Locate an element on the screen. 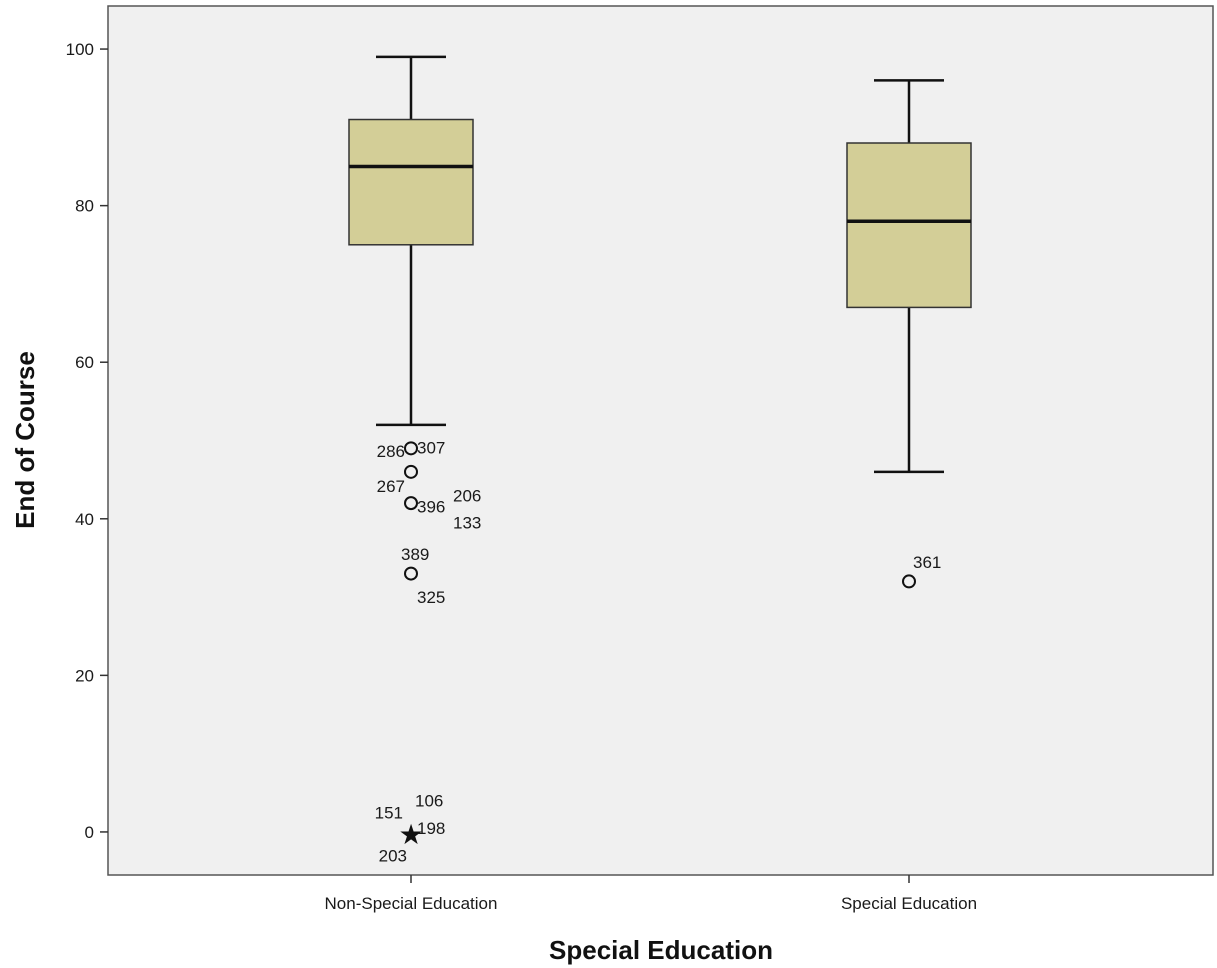  outlier-label: 198 is located at coordinates (431, 828).